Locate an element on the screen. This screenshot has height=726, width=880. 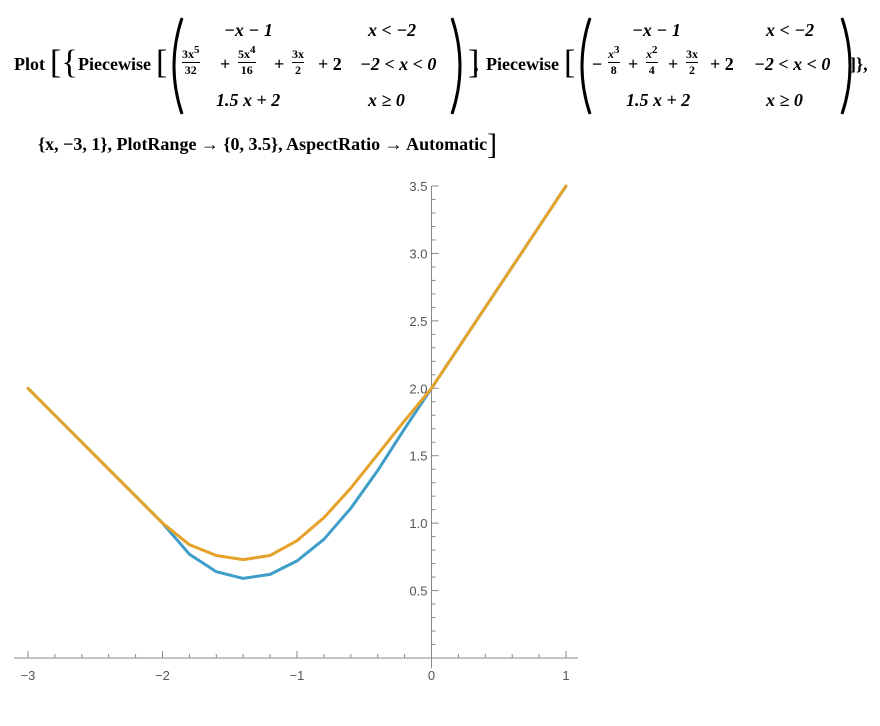
x-tick-label: −2 is located at coordinates (162, 675).